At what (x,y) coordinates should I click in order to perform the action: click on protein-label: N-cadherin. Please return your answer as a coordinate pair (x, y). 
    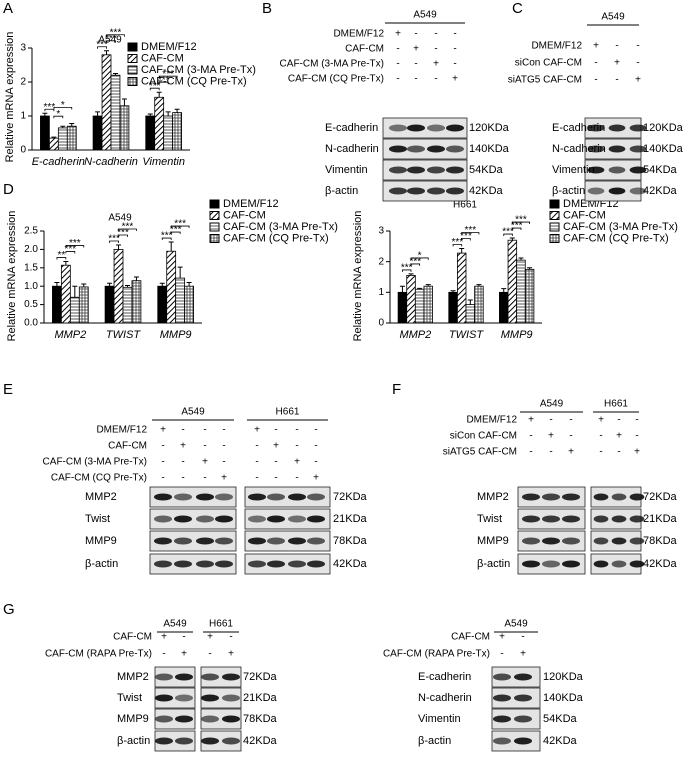
    Looking at the image, I should click on (352, 149).